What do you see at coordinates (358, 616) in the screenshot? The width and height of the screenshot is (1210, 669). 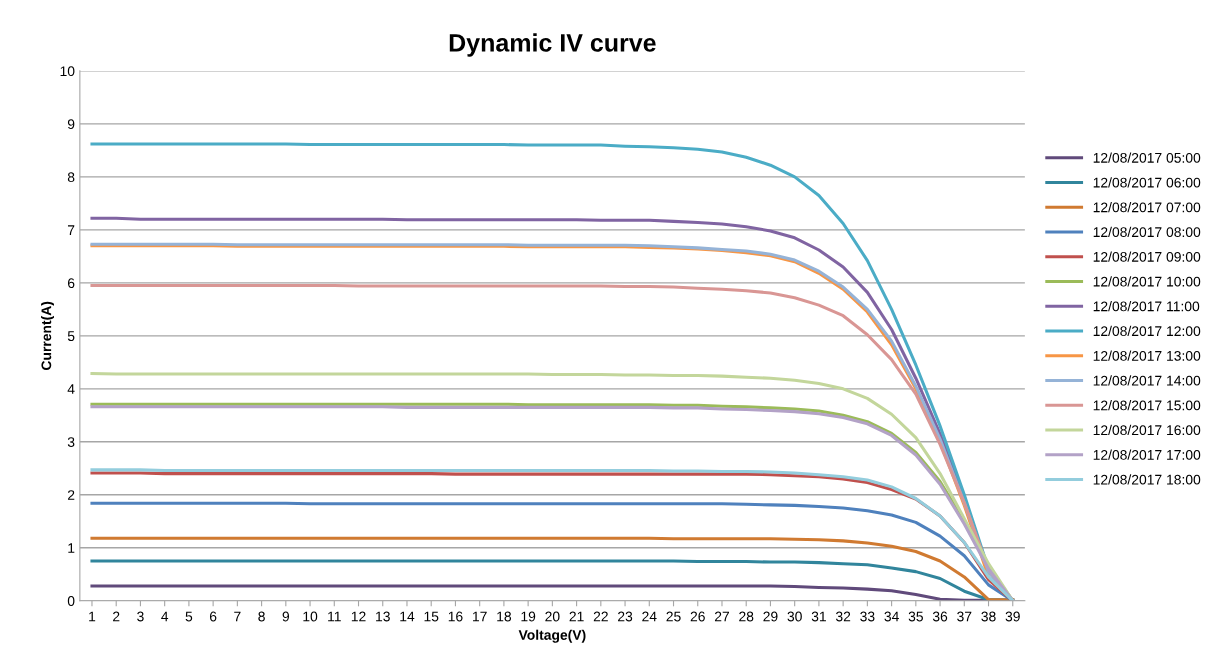 I see `x-tick-label: 12` at bounding box center [358, 616].